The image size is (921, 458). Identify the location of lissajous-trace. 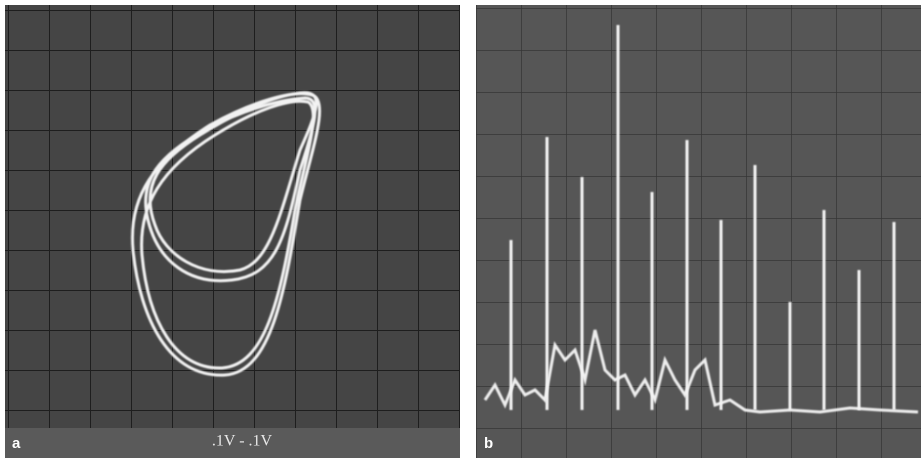
(226, 234).